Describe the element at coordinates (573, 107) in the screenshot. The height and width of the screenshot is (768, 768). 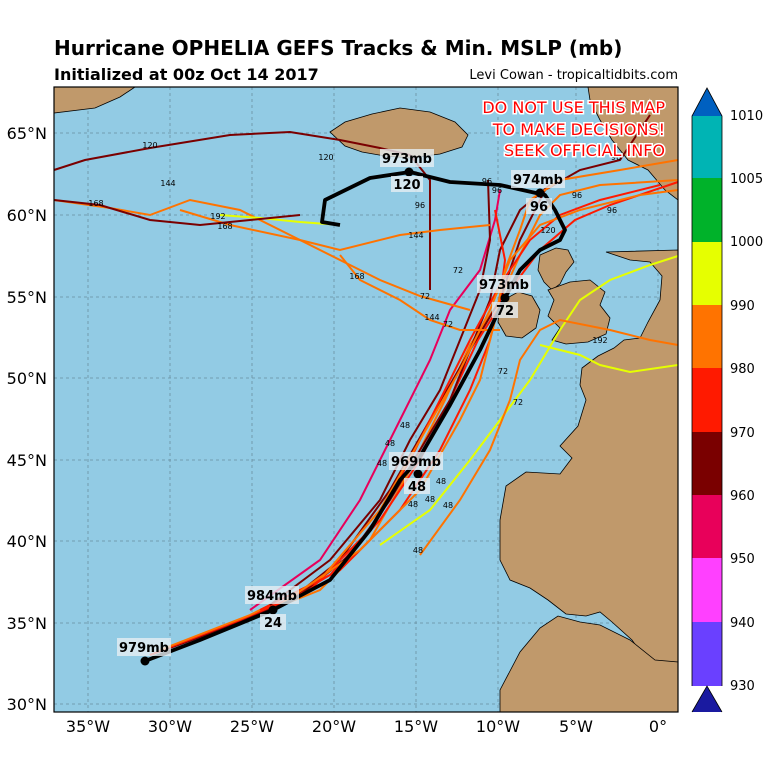
I see `warning-line-1: DO NOT USE THIS MAP` at that location.